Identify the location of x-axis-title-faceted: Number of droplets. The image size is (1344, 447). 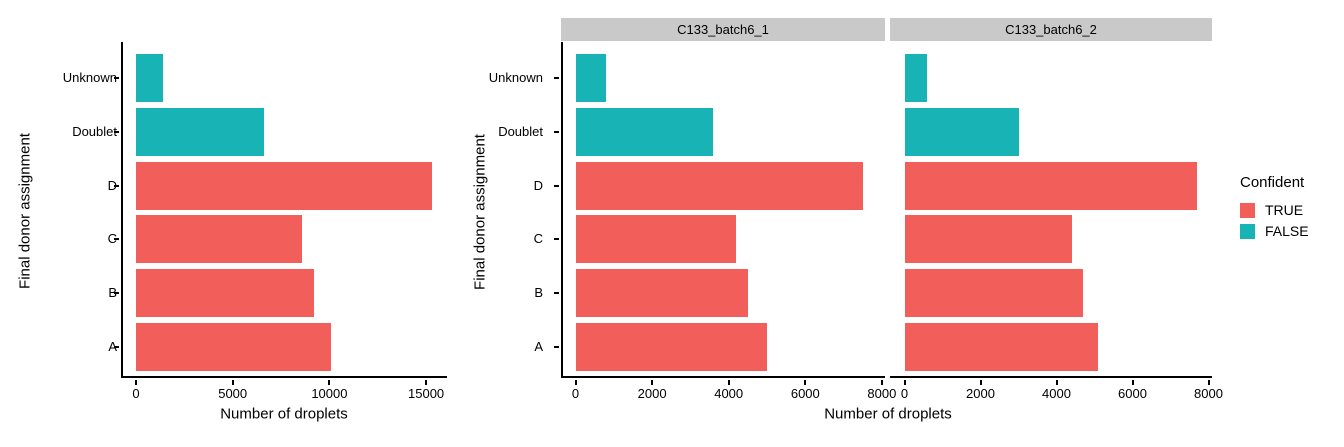
(888, 414).